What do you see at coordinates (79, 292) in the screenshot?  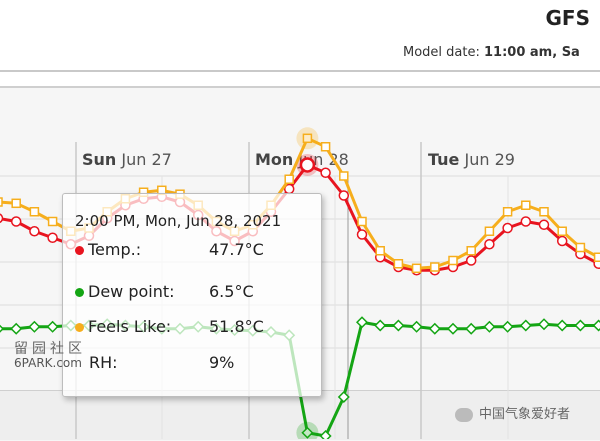 I see `dewpoint-marker-icon` at bounding box center [79, 292].